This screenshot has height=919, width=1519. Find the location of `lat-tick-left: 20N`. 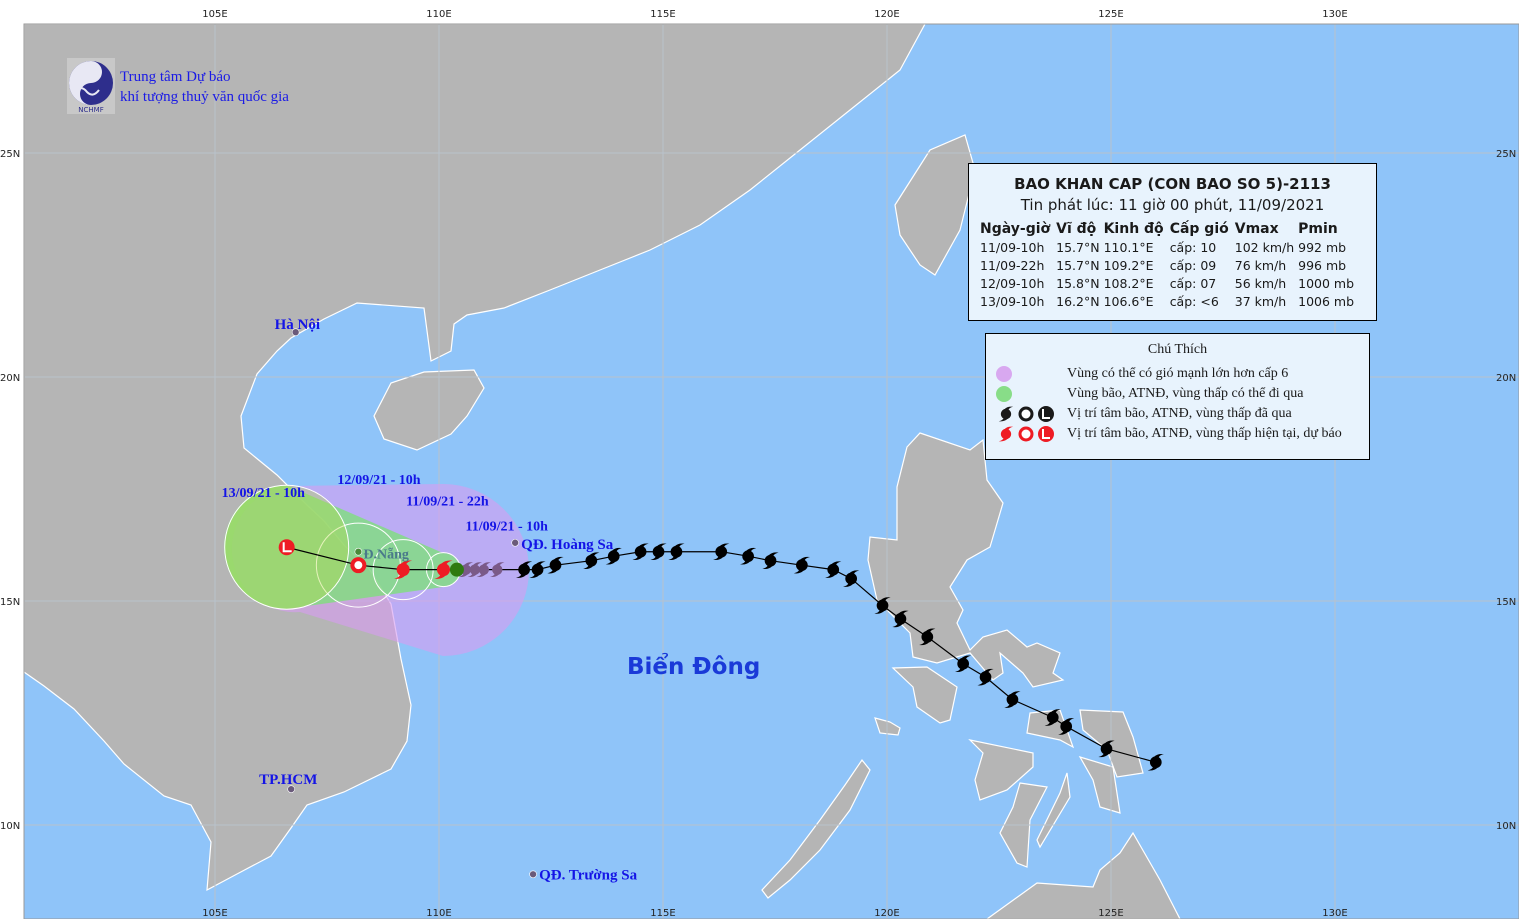

lat-tick-left: 20N is located at coordinates (10, 378).